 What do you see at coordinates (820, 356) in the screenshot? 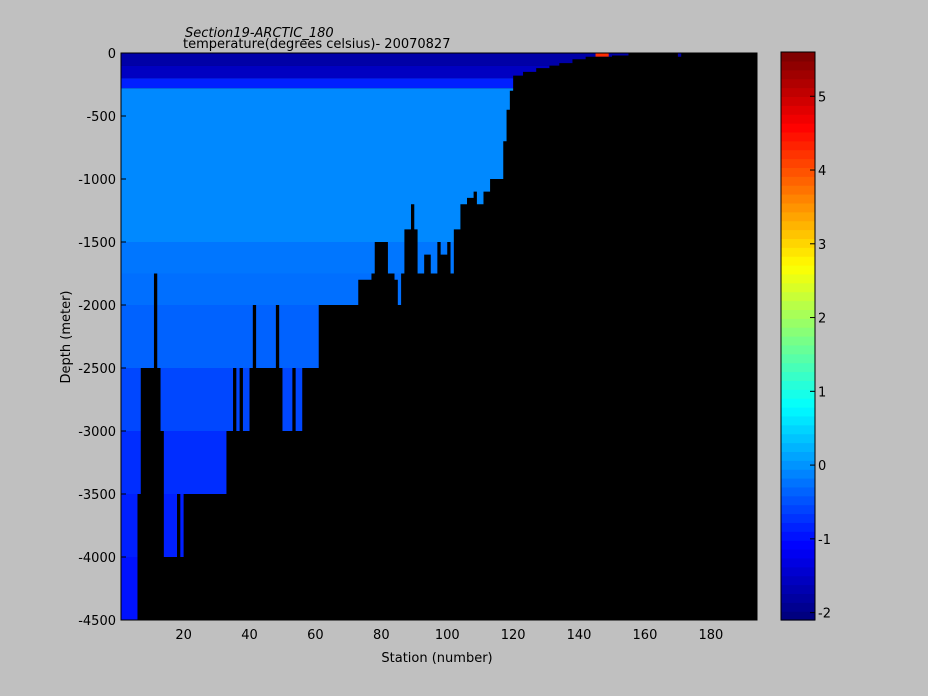
I see `colorbar-ticks: -2 -1 0 1 2 3 4 5` at bounding box center [820, 356].